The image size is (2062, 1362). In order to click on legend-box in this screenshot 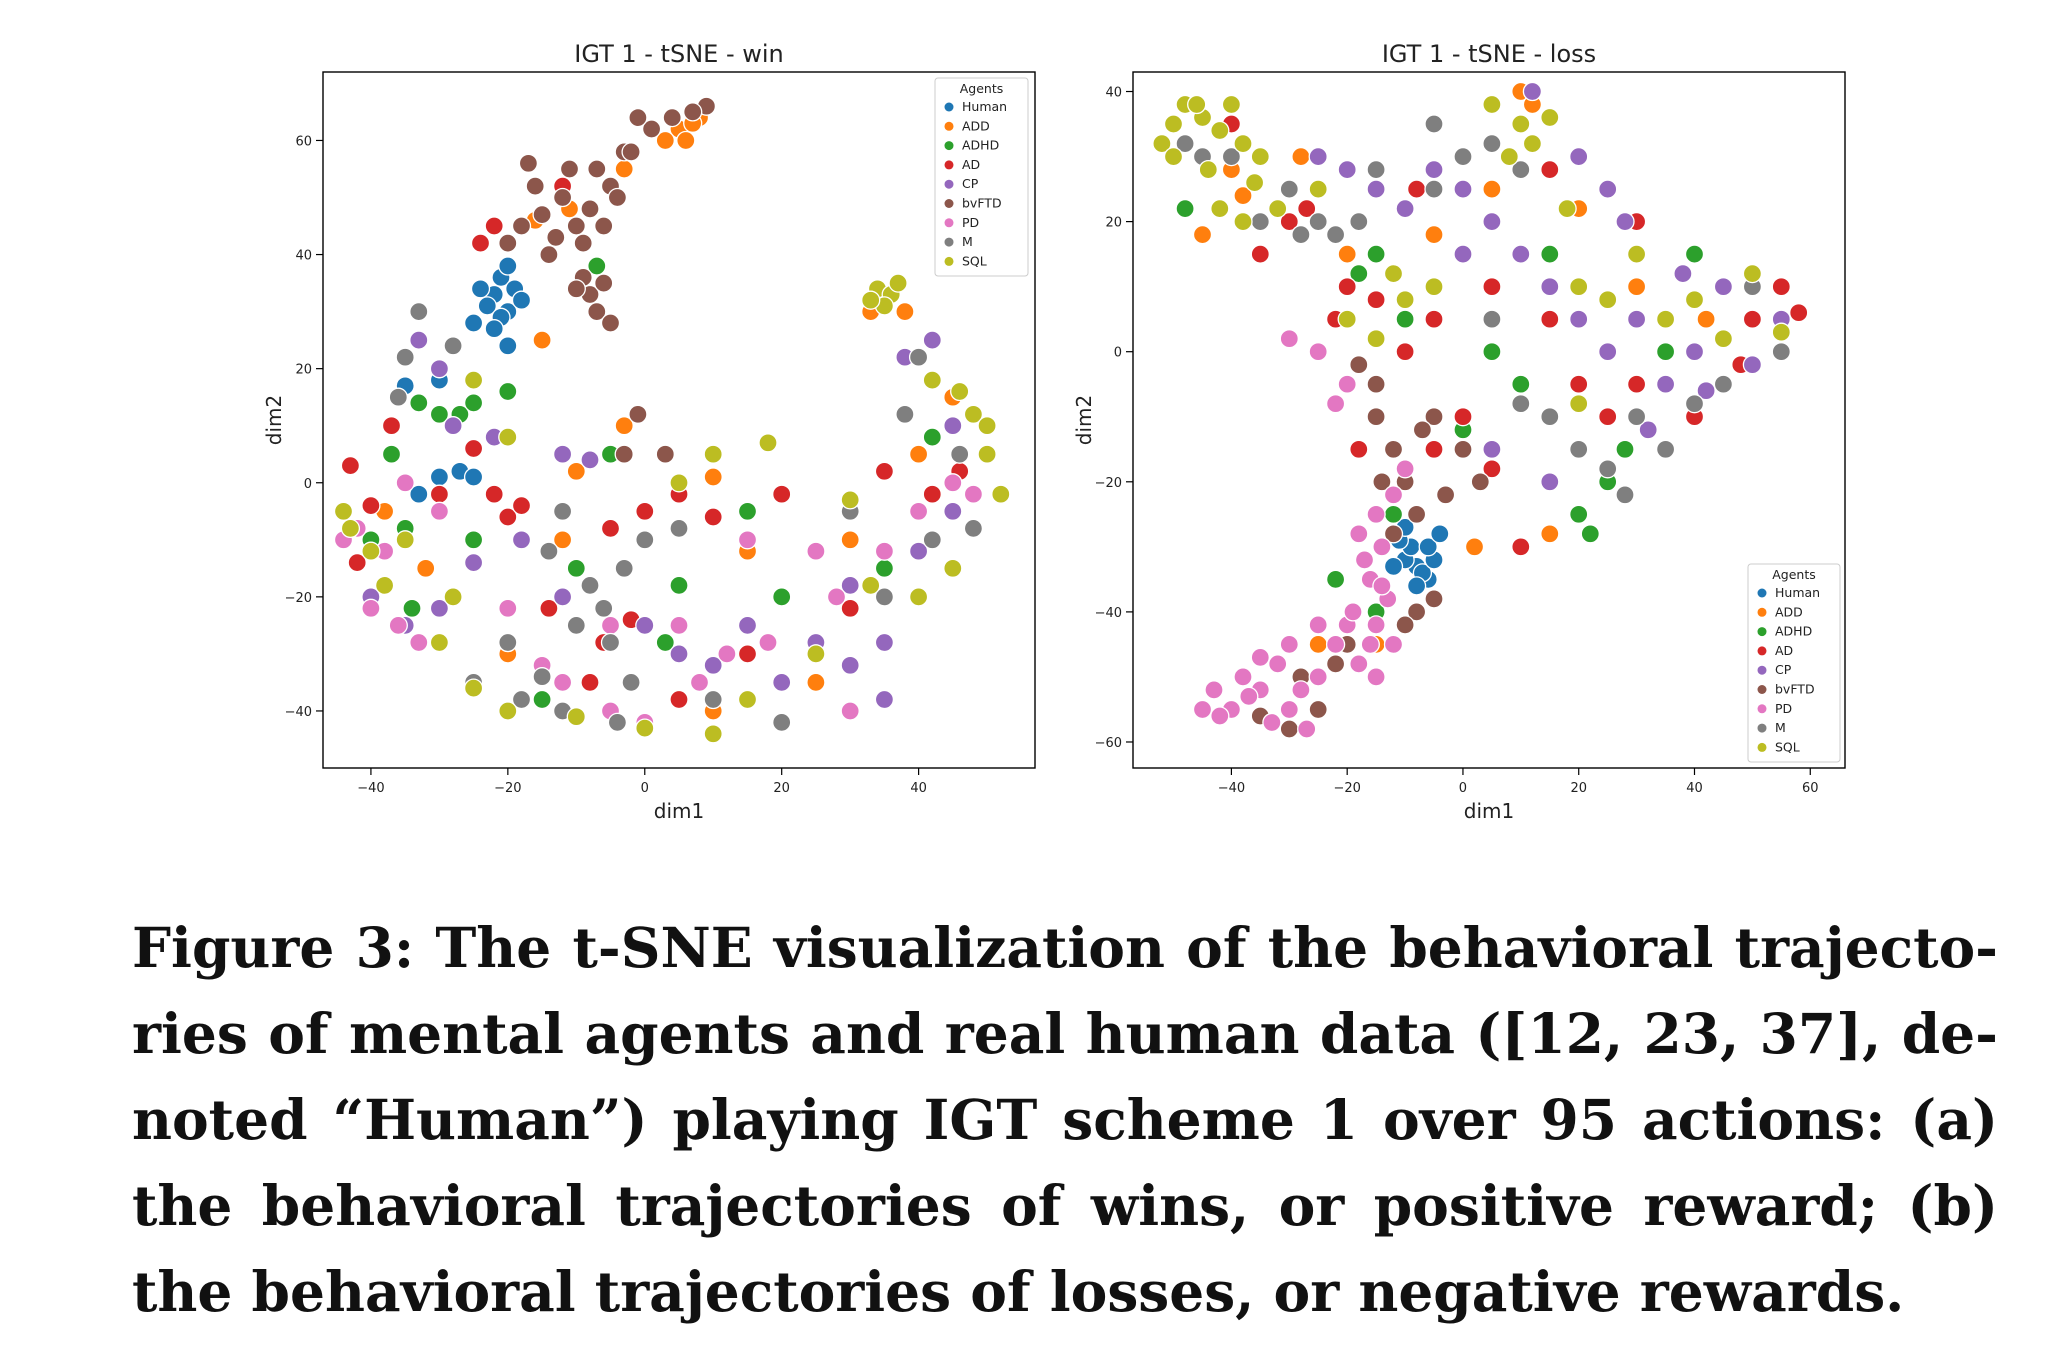, I will do `click(1794, 663)`.